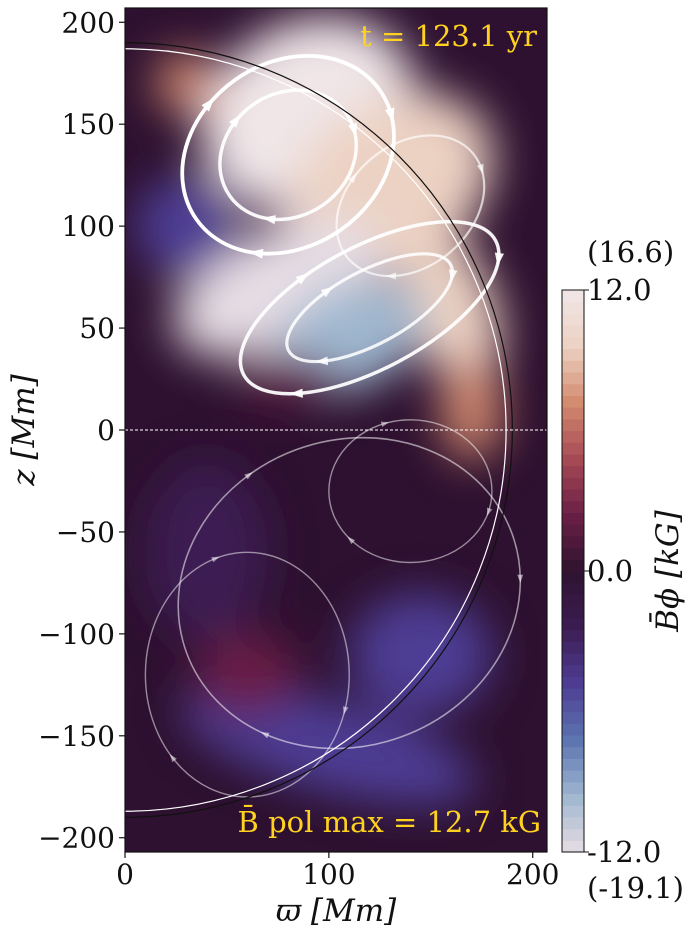 This screenshot has height=935, width=693. I want to click on colorbar-tick-label: -12.0, so click(624, 852).